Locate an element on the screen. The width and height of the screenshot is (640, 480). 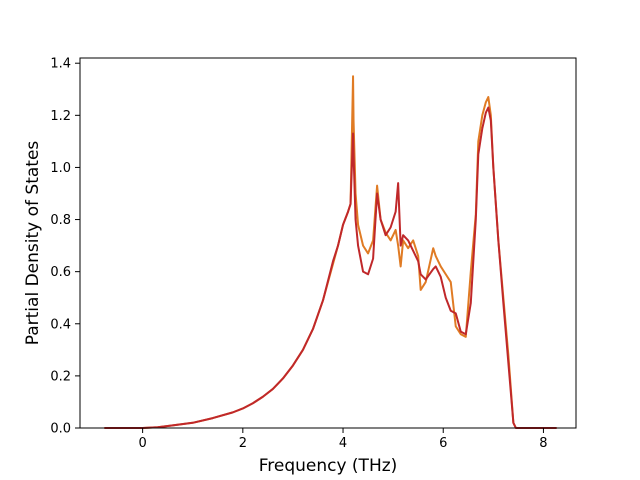
x-axis-title: Frequency (THz) is located at coordinates (328, 466).